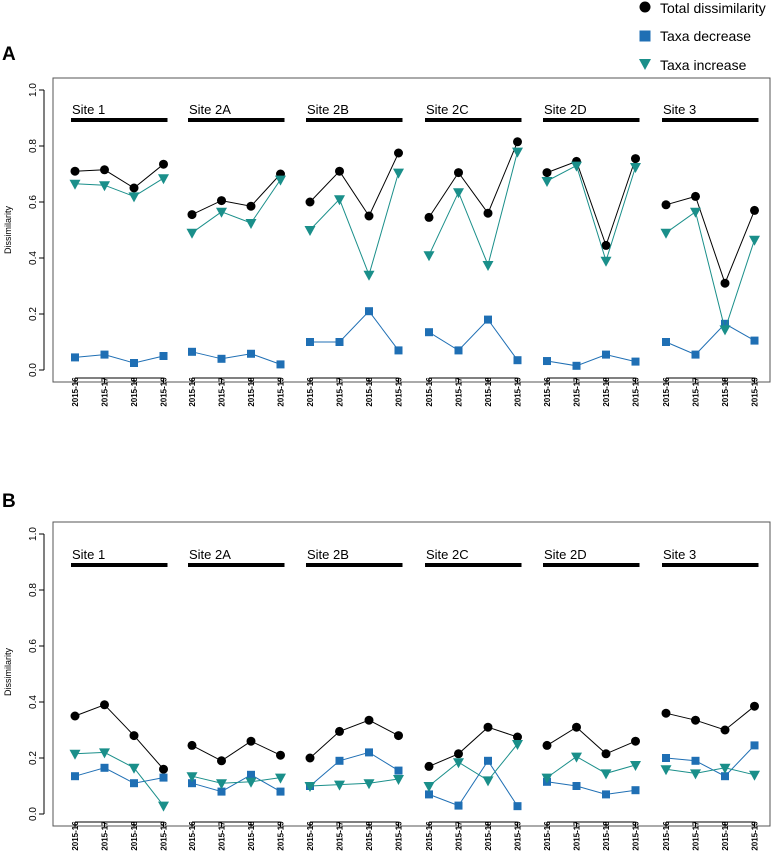 Image resolution: width=782 pixels, height=868 pixels. What do you see at coordinates (645, 7) in the screenshot?
I see `legend-marker-total` at bounding box center [645, 7].